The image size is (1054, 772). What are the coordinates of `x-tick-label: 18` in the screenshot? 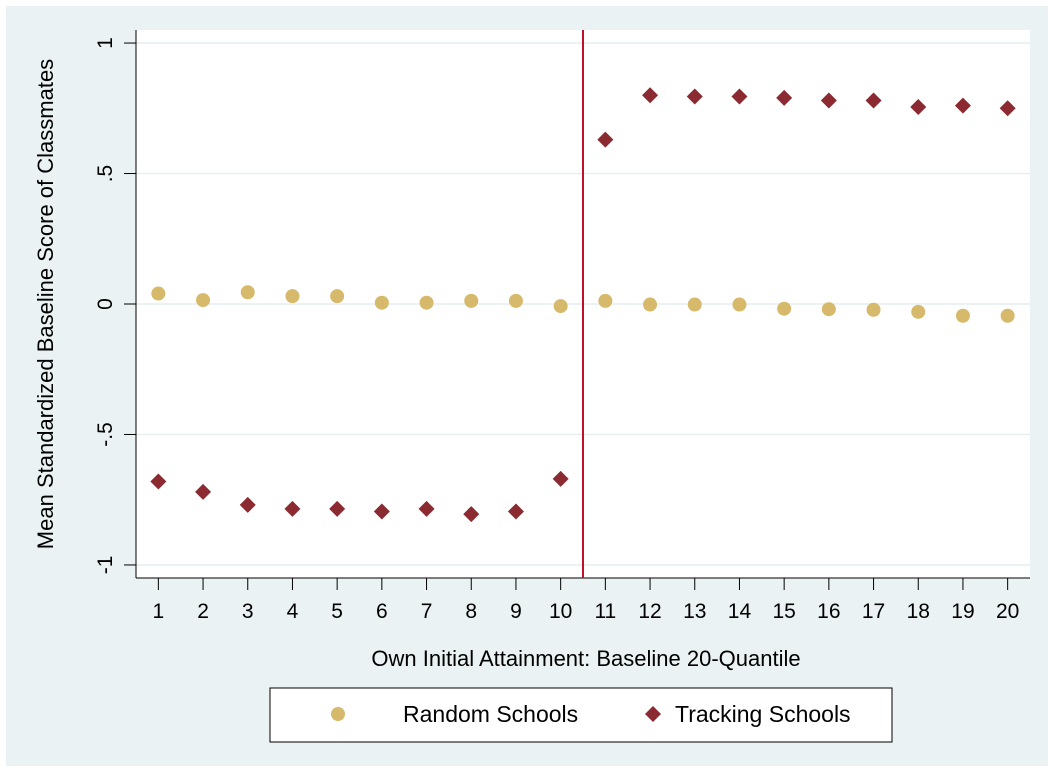 It's located at (918, 611).